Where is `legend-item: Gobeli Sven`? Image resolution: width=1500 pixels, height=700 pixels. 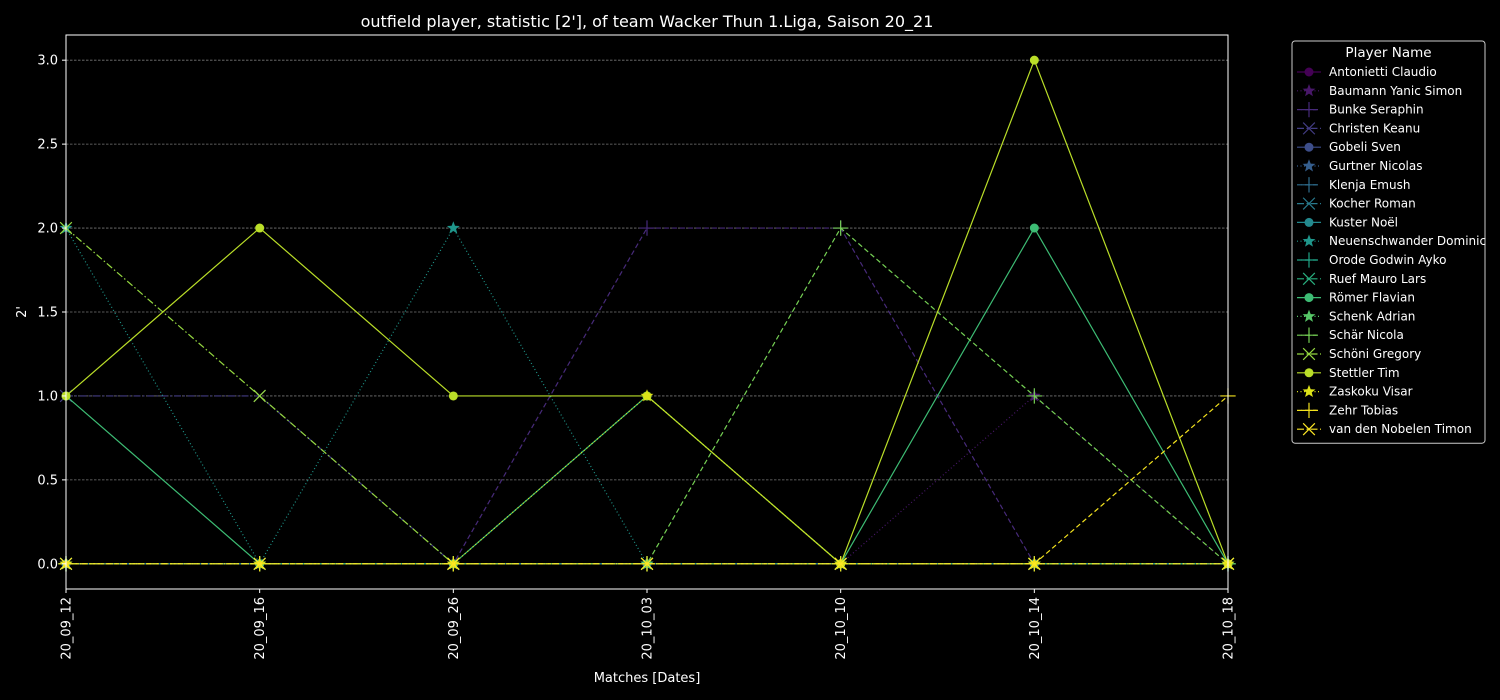
legend-item: Gobeli Sven is located at coordinates (1349, 147).